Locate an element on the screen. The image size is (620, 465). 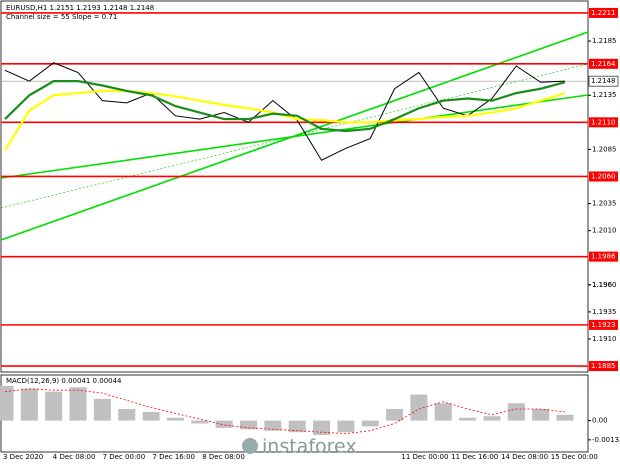
moving-average is located at coordinates (285, 106).